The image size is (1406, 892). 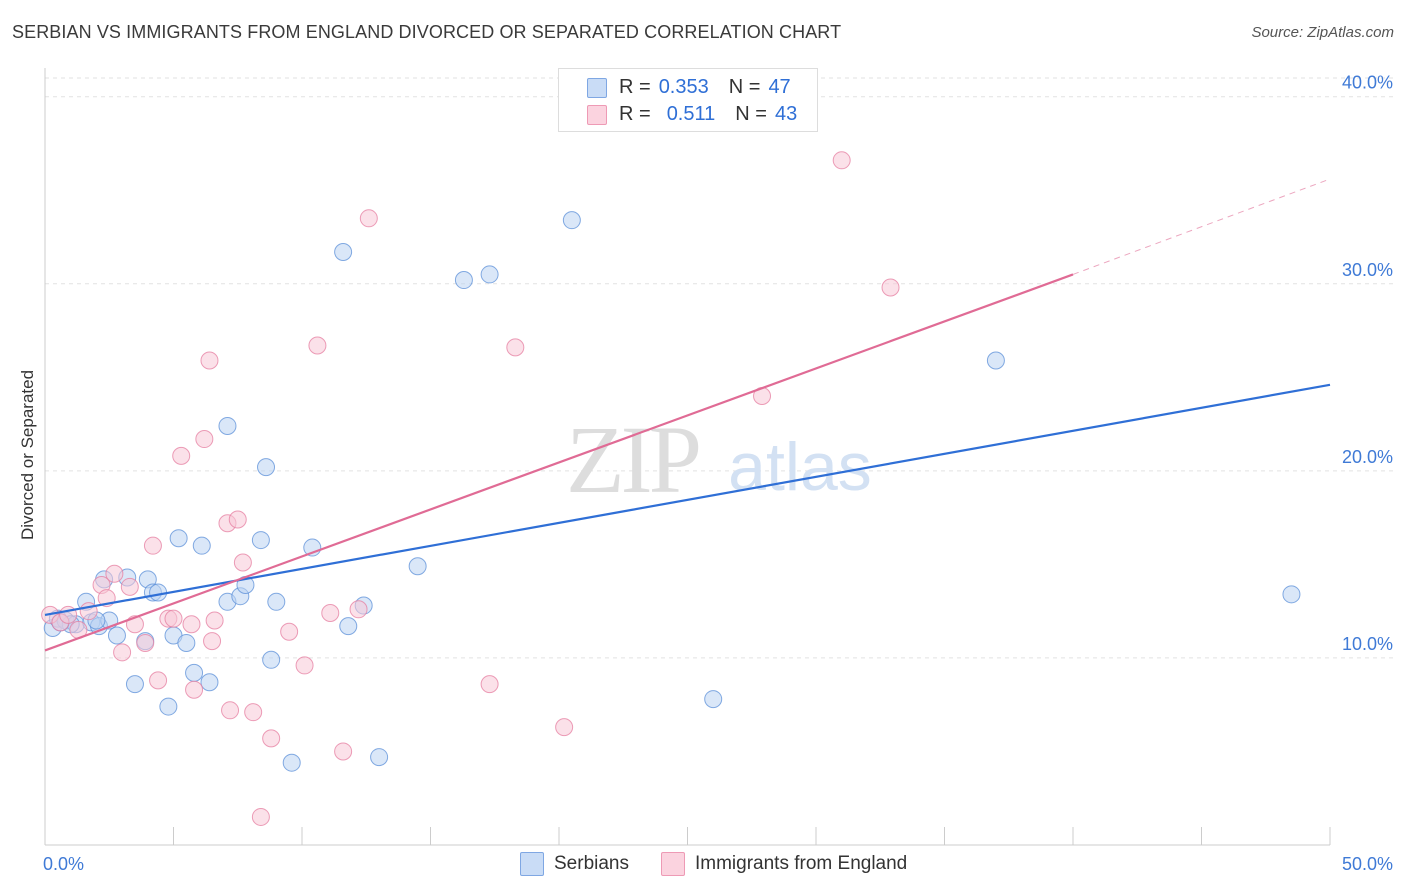 What do you see at coordinates (591, 863) in the screenshot?
I see `legend-label-serbians: Serbians` at bounding box center [591, 863].